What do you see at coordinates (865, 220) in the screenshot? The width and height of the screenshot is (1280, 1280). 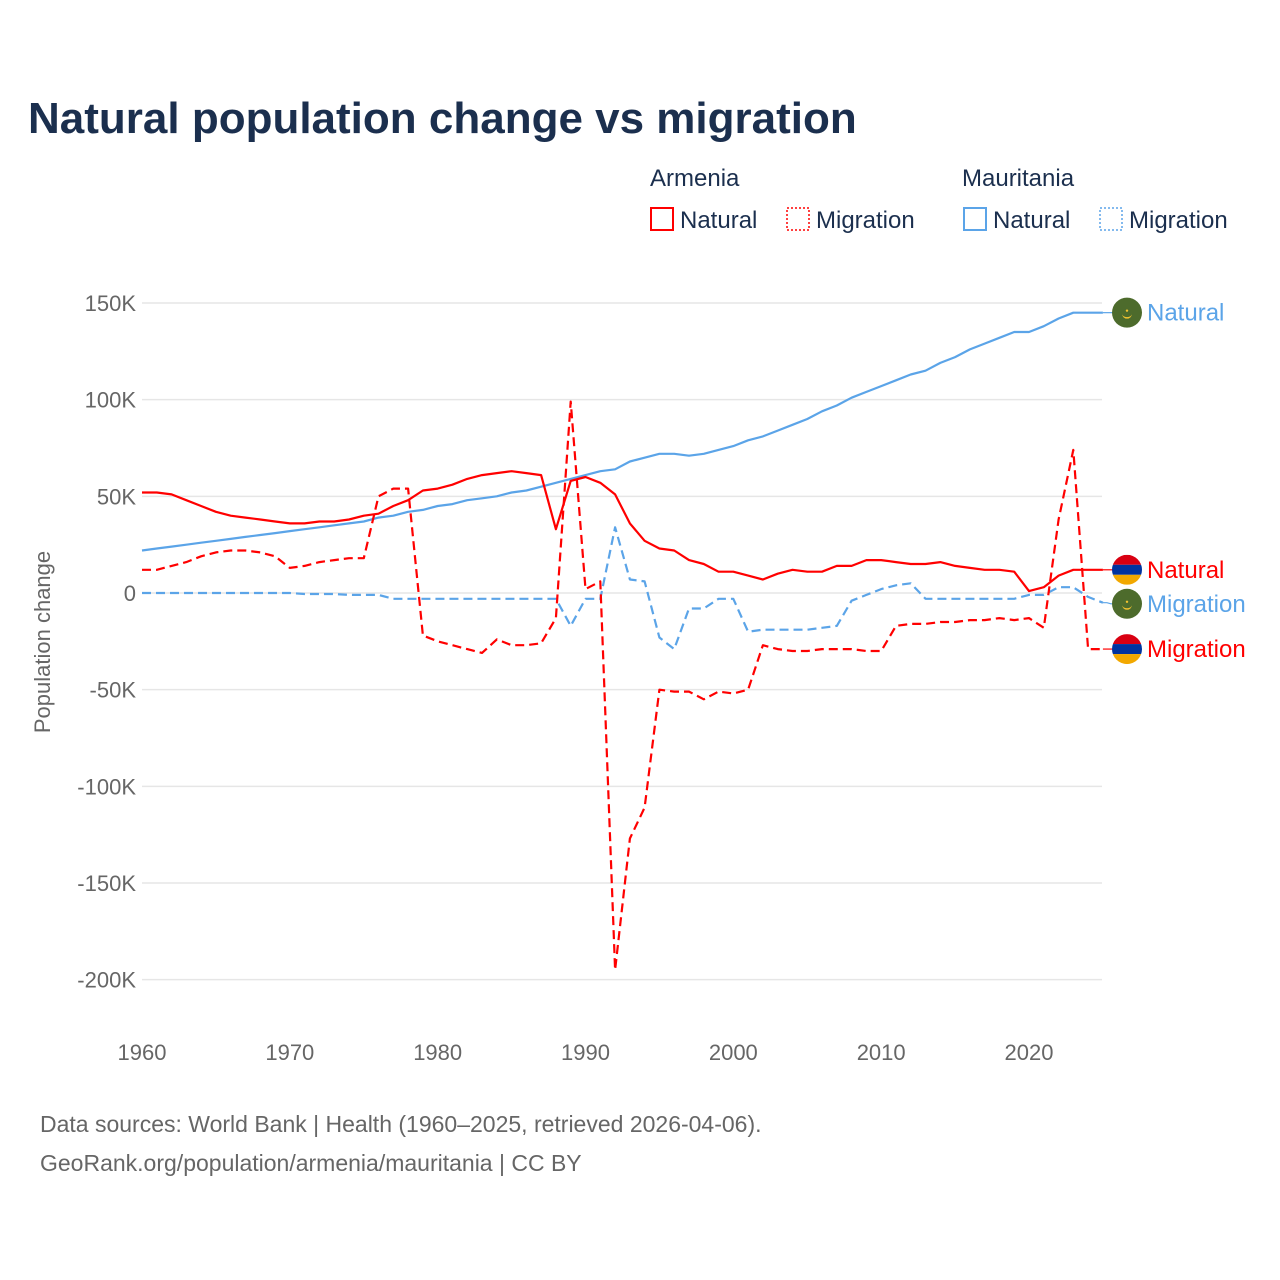 I see `legend-armenia-migration: Migration` at bounding box center [865, 220].